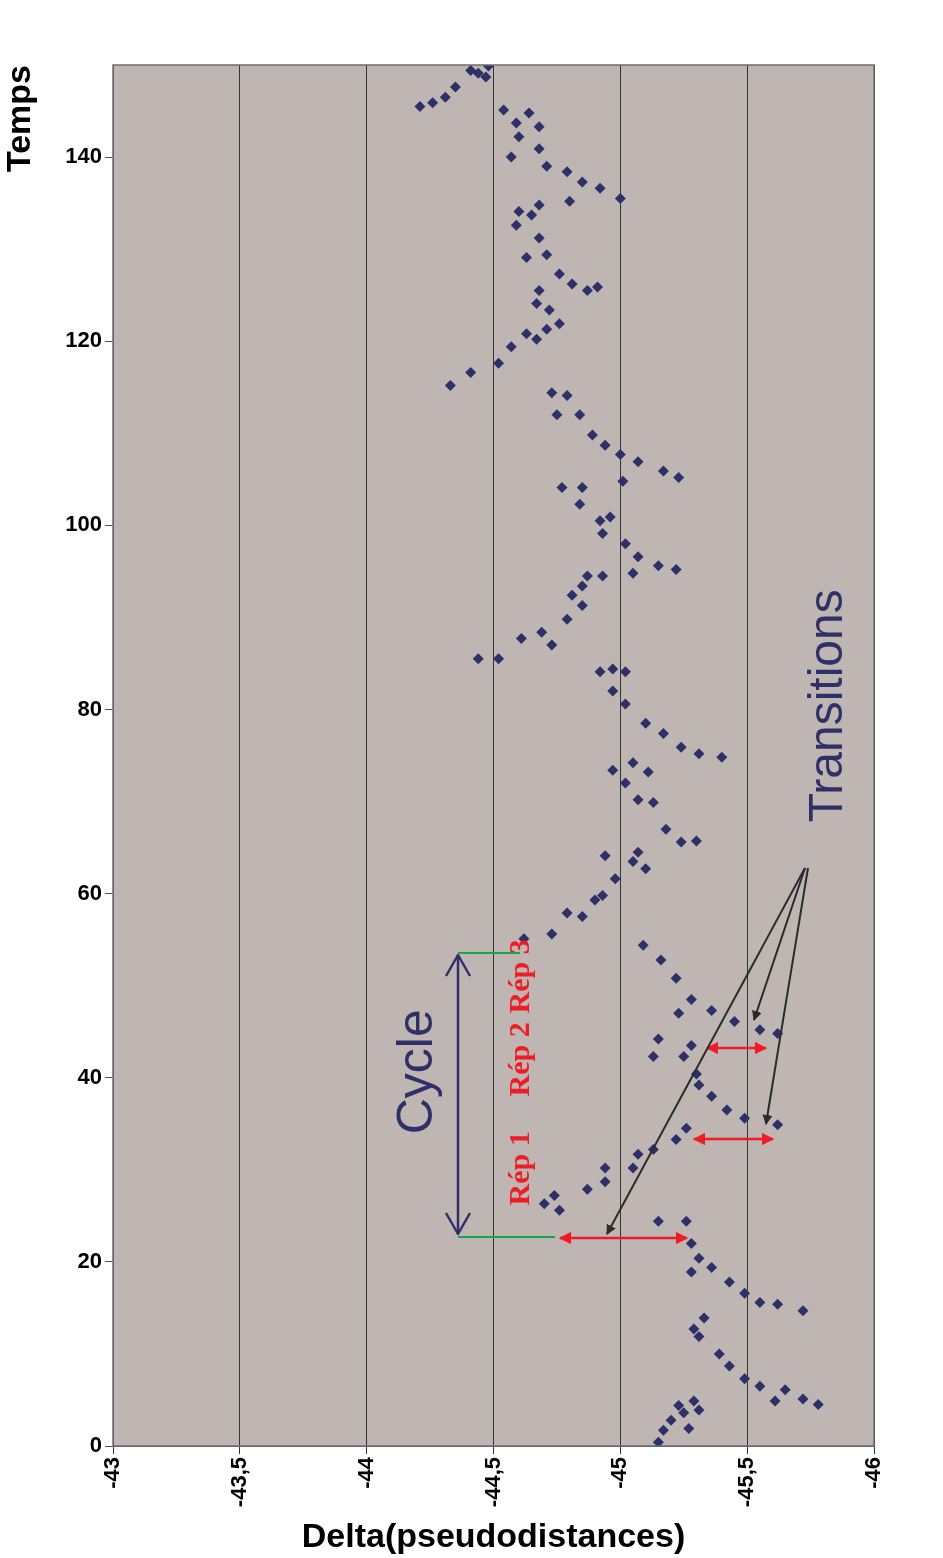 This screenshot has height=1558, width=943. I want to click on annotation: Rép 2, so click(519, 1059).